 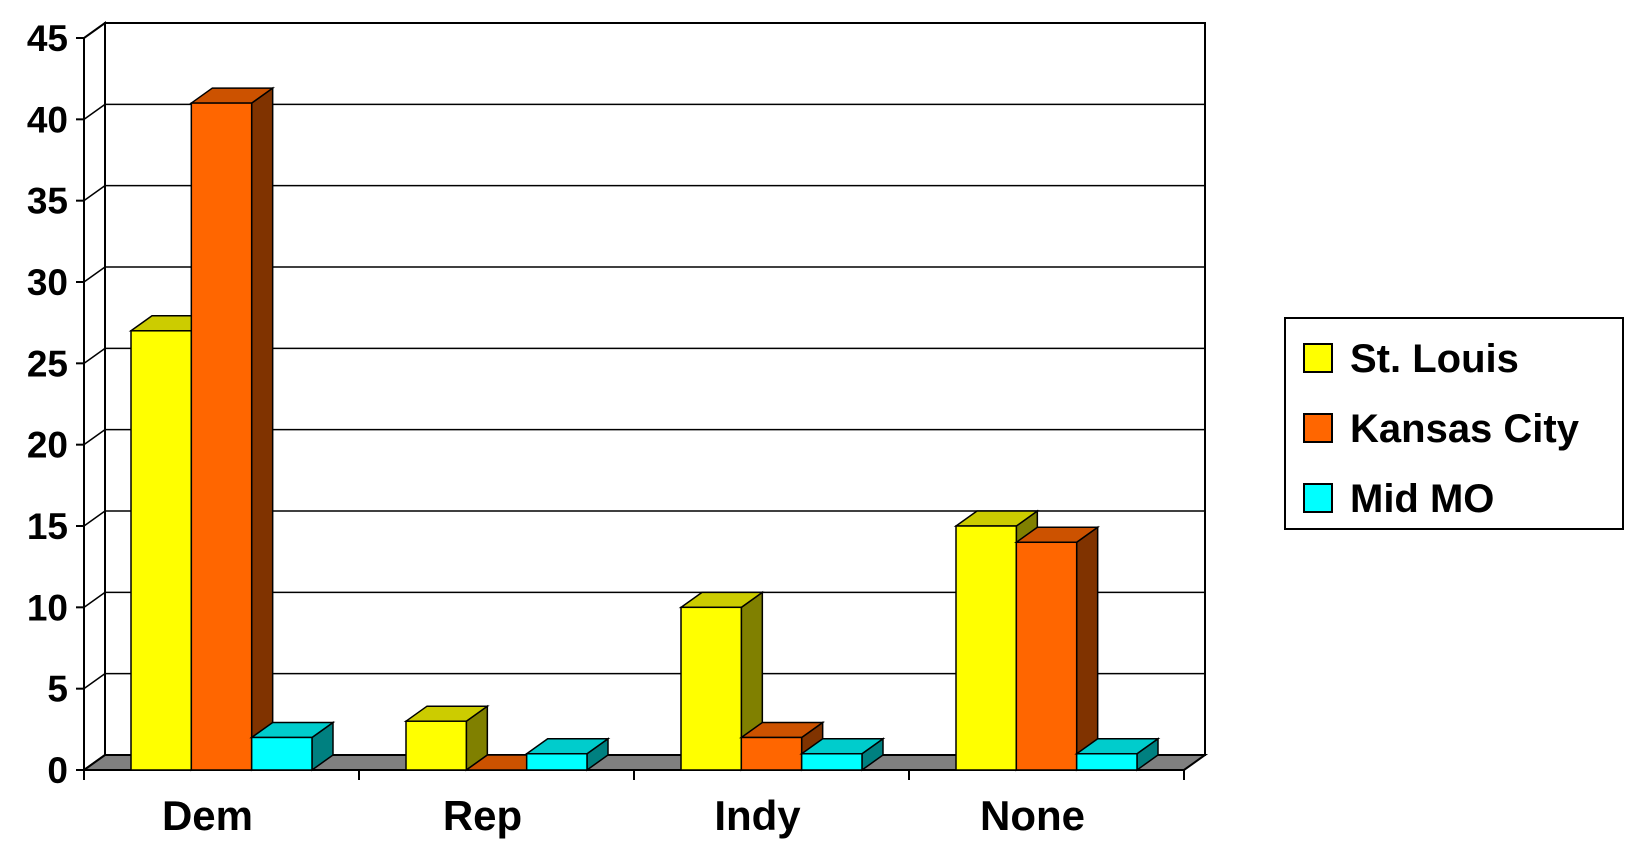 I want to click on legend-label: St. Louis, so click(x=1434, y=359).